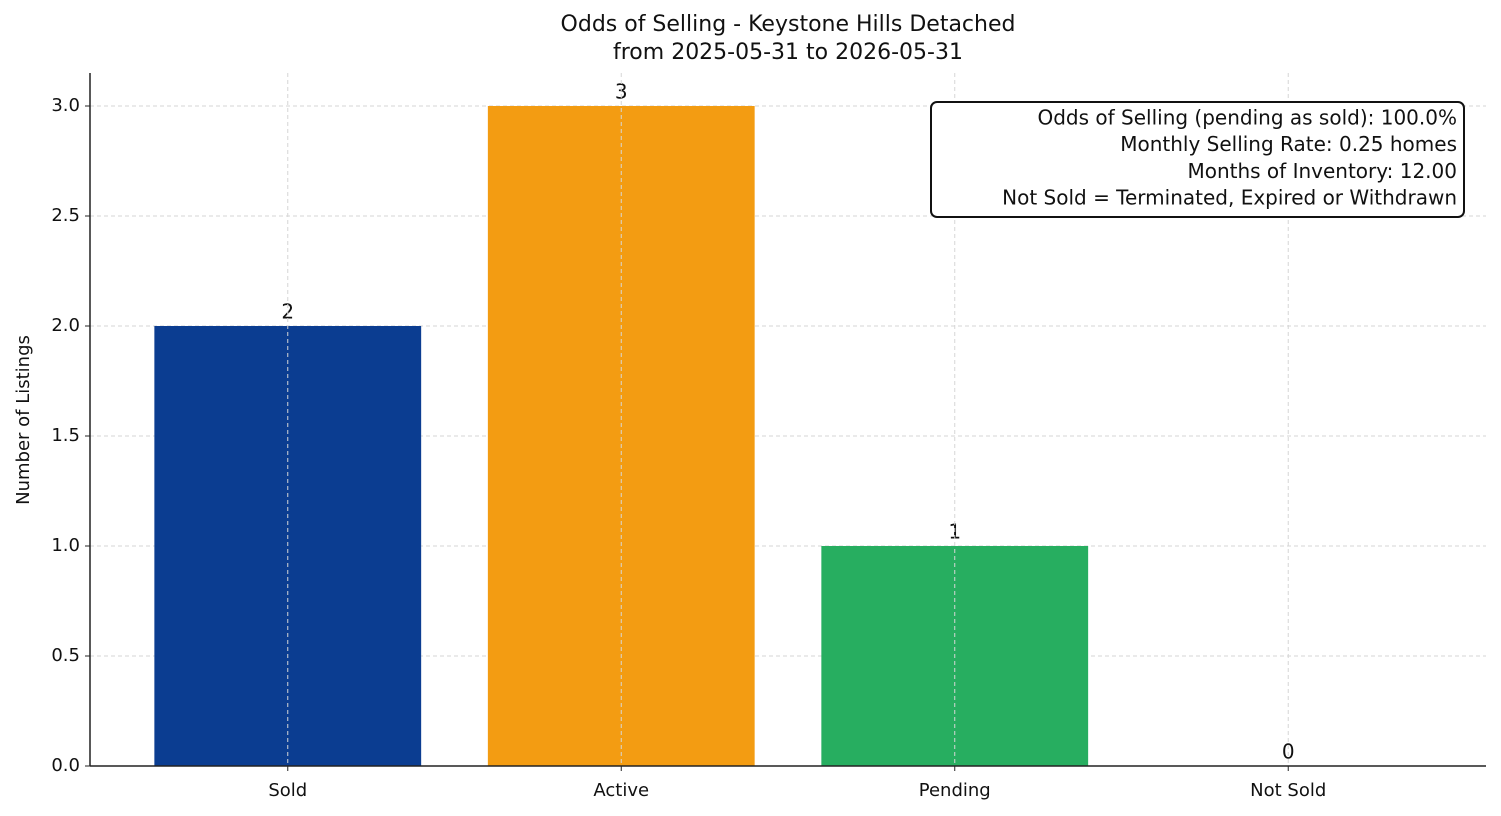 Image resolution: width=1501 pixels, height=816 pixels. I want to click on x-tick-label: Pending, so click(955, 790).